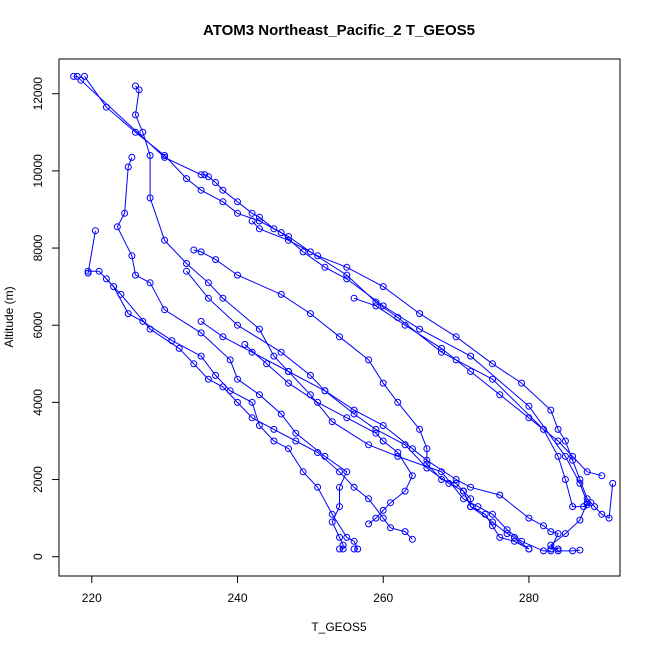 This screenshot has height=650, width=650. Describe the element at coordinates (339, 627) in the screenshot. I see `x-axis-label: T_GEOS5` at that location.